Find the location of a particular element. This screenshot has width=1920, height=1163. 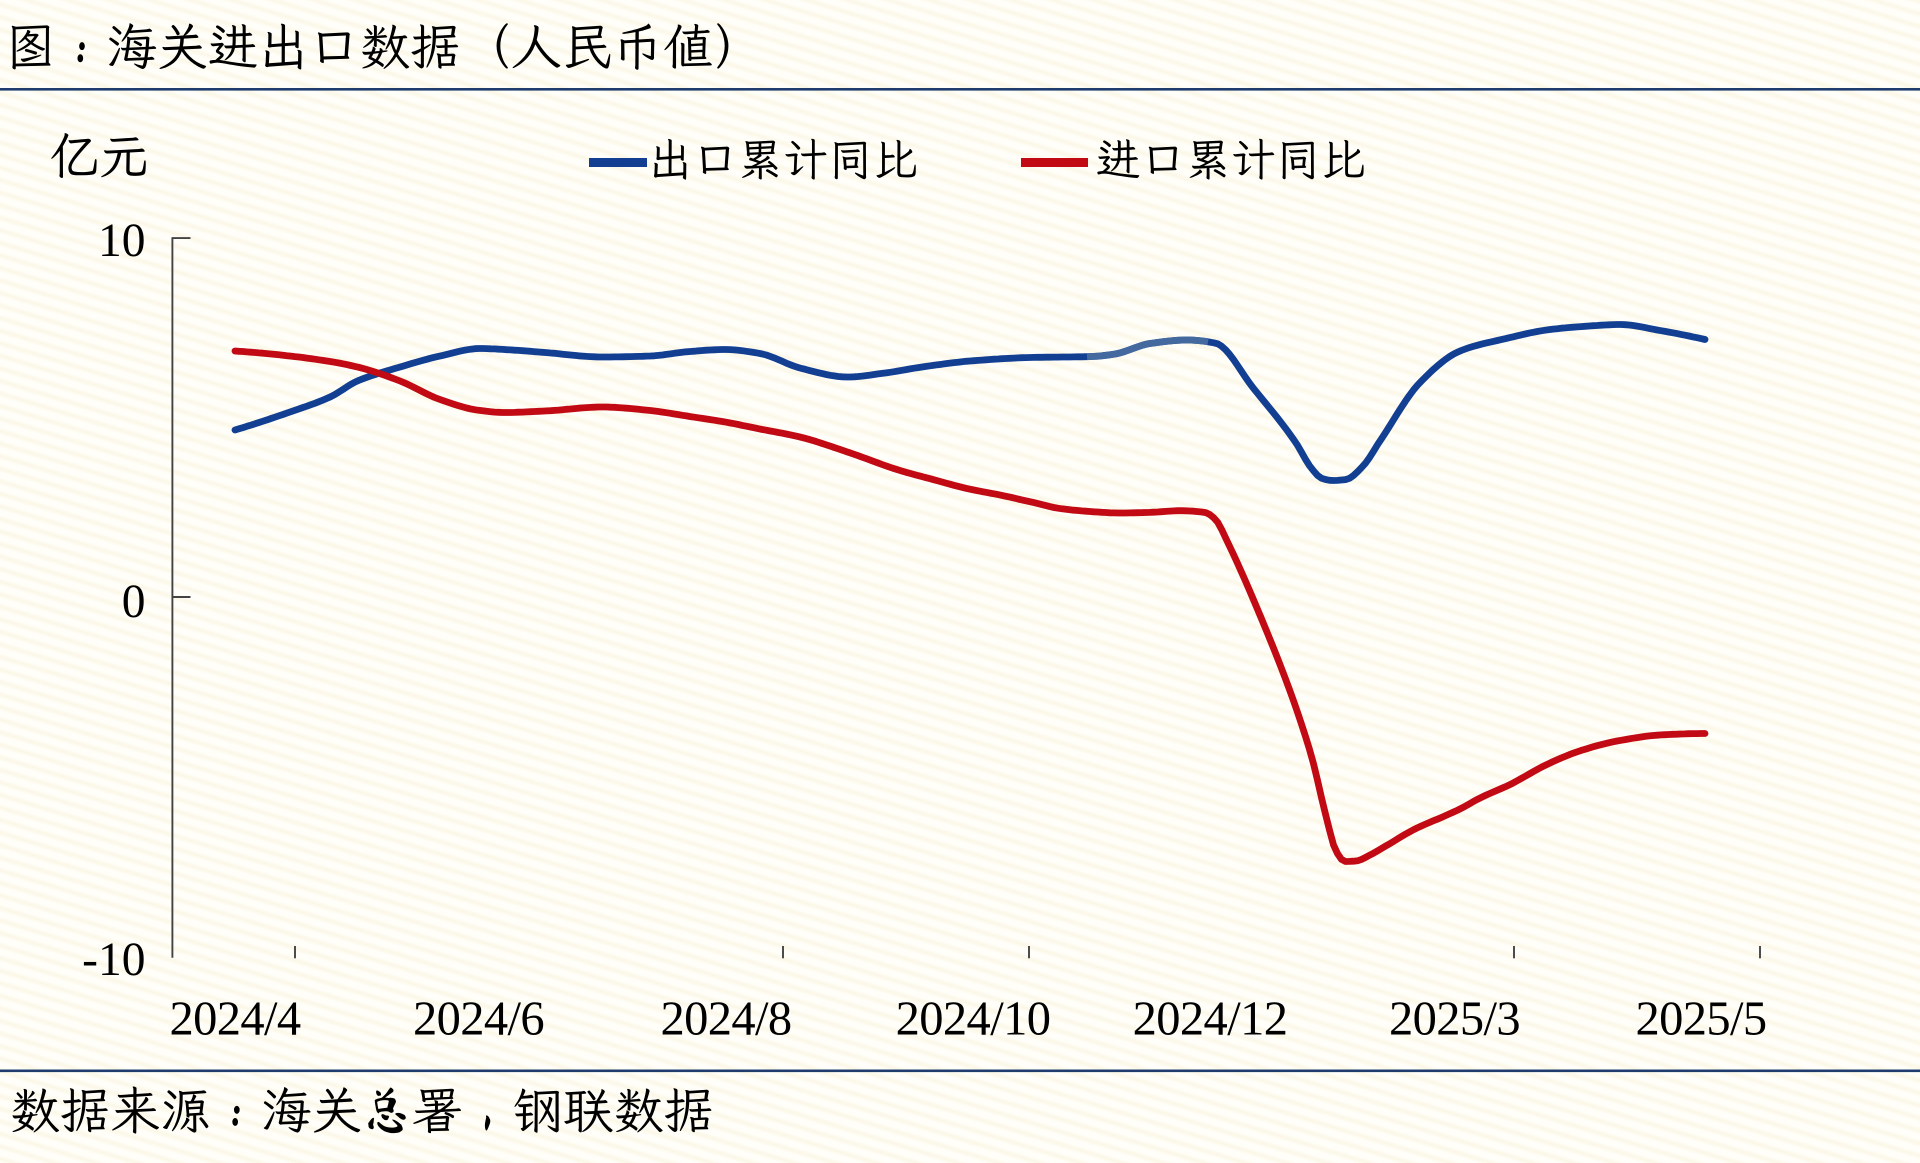

svg-text: 10 is located at coordinates (122, 241).